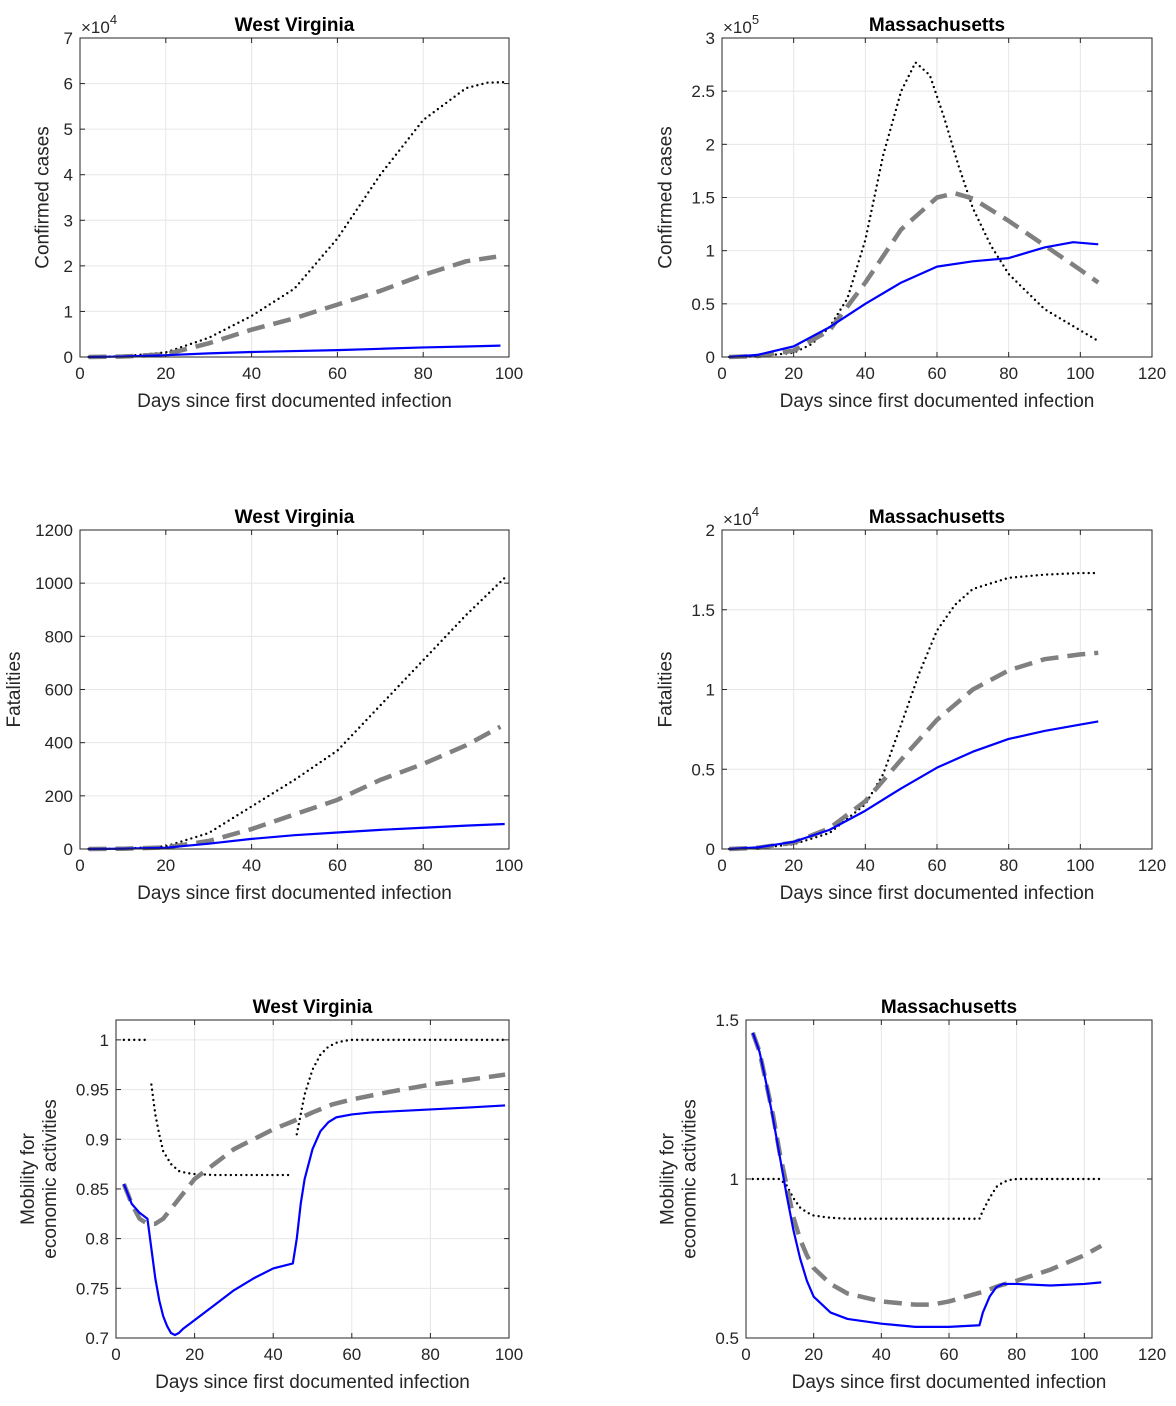 Image resolution: width=1176 pixels, height=1406 pixels. Describe the element at coordinates (92, 1189) in the screenshot. I see `y-tick-label: 0.85` at that location.